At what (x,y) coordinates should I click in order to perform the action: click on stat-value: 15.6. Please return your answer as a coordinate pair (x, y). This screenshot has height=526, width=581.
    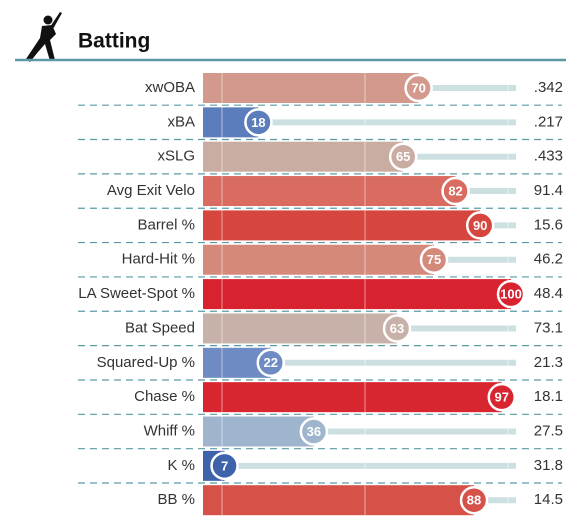
    Looking at the image, I should click on (548, 224).